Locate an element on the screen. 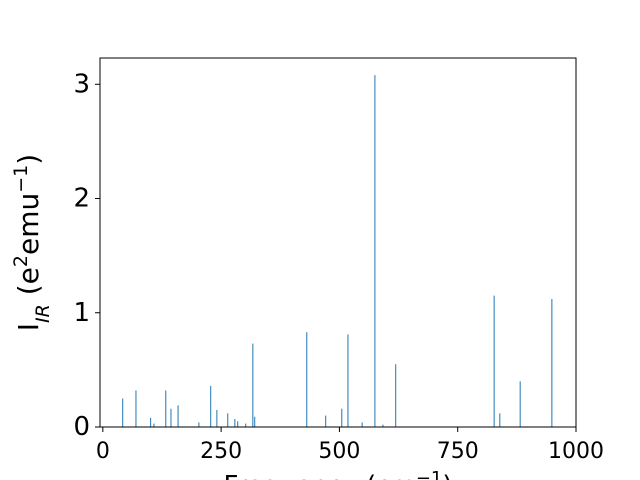  y-axis-label-part: 2 is located at coordinates (21, 261).